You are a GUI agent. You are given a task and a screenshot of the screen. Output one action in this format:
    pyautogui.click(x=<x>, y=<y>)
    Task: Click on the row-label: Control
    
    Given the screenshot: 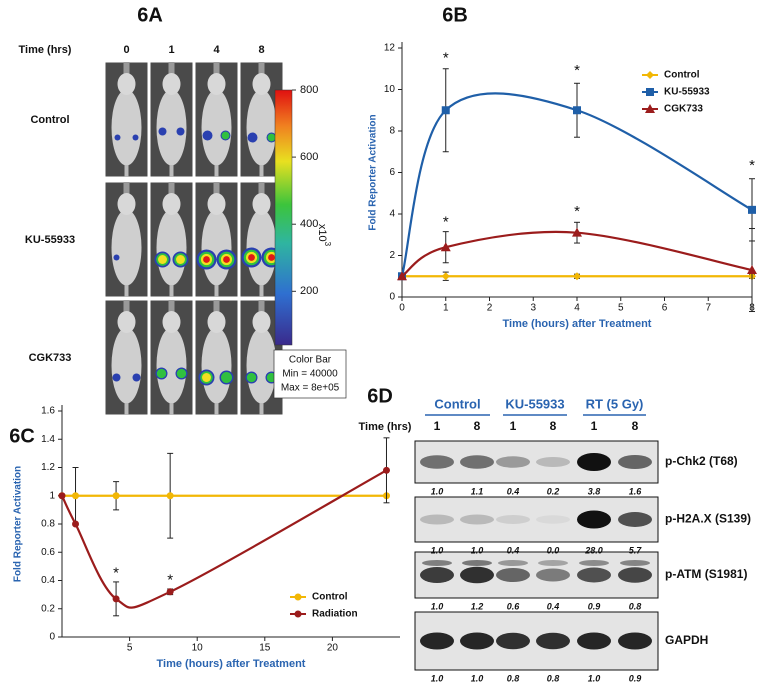 What is the action you would take?
    pyautogui.click(x=49, y=120)
    